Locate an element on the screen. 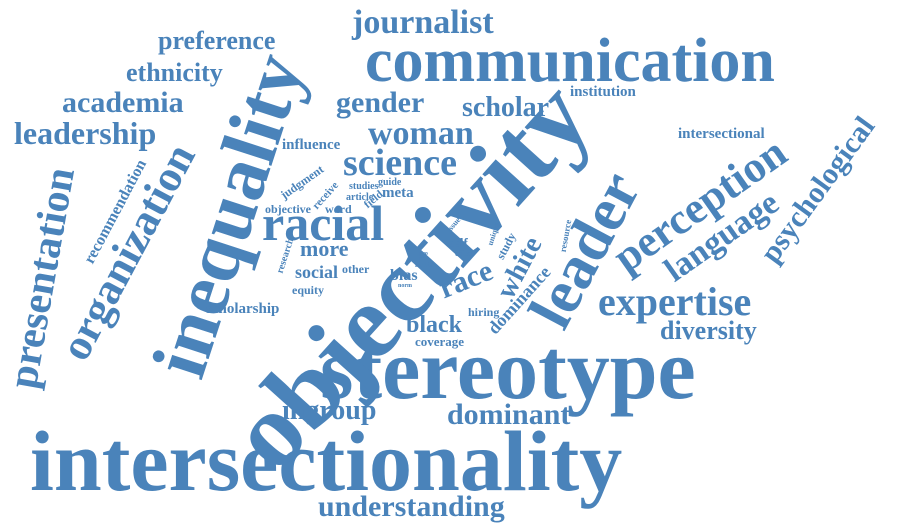  word-effect: effect is located at coordinates (464, 253).